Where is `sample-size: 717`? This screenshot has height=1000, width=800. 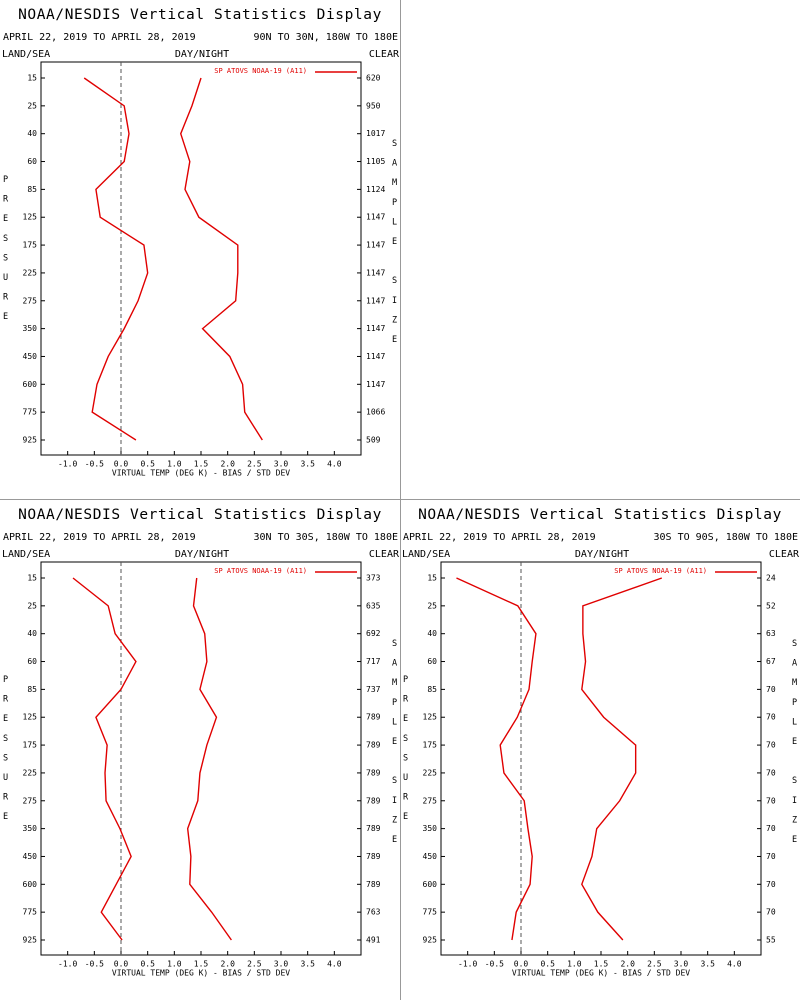 sample-size: 717 is located at coordinates (373, 661).